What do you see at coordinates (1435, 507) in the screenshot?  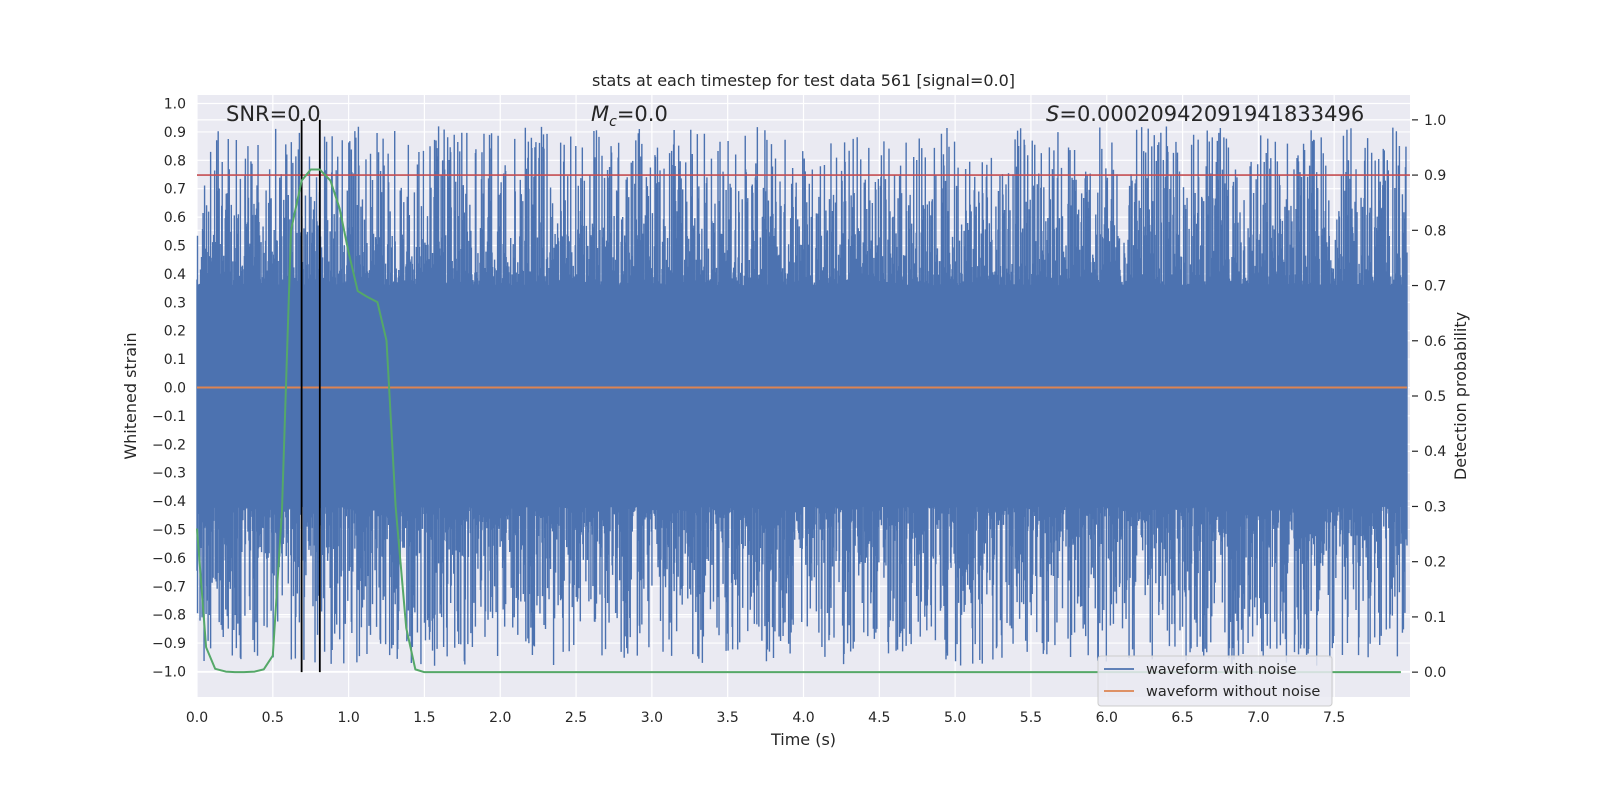 I see `right-y-tick-label: 0.3` at bounding box center [1435, 507].